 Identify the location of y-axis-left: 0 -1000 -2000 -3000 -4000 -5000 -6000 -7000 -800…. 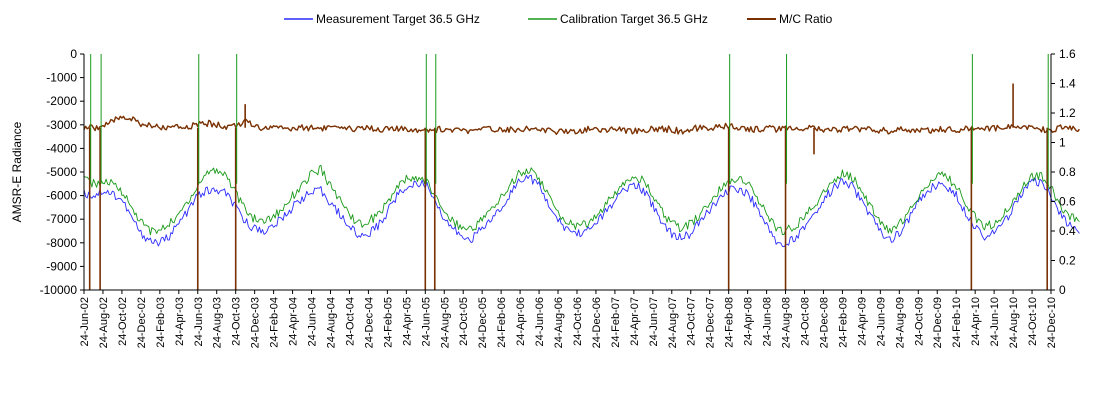
(62, 172).